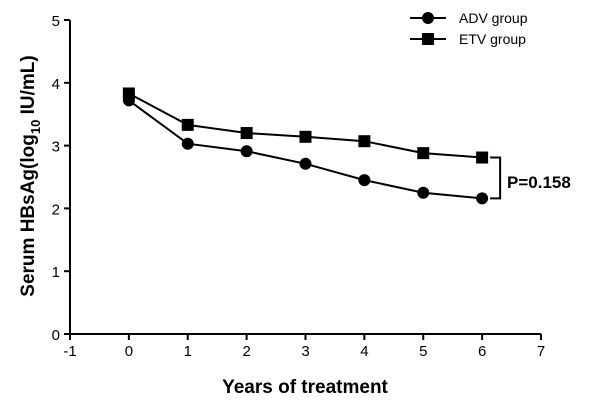  What do you see at coordinates (305, 387) in the screenshot?
I see `x-axis-label: Years of treatment` at bounding box center [305, 387].